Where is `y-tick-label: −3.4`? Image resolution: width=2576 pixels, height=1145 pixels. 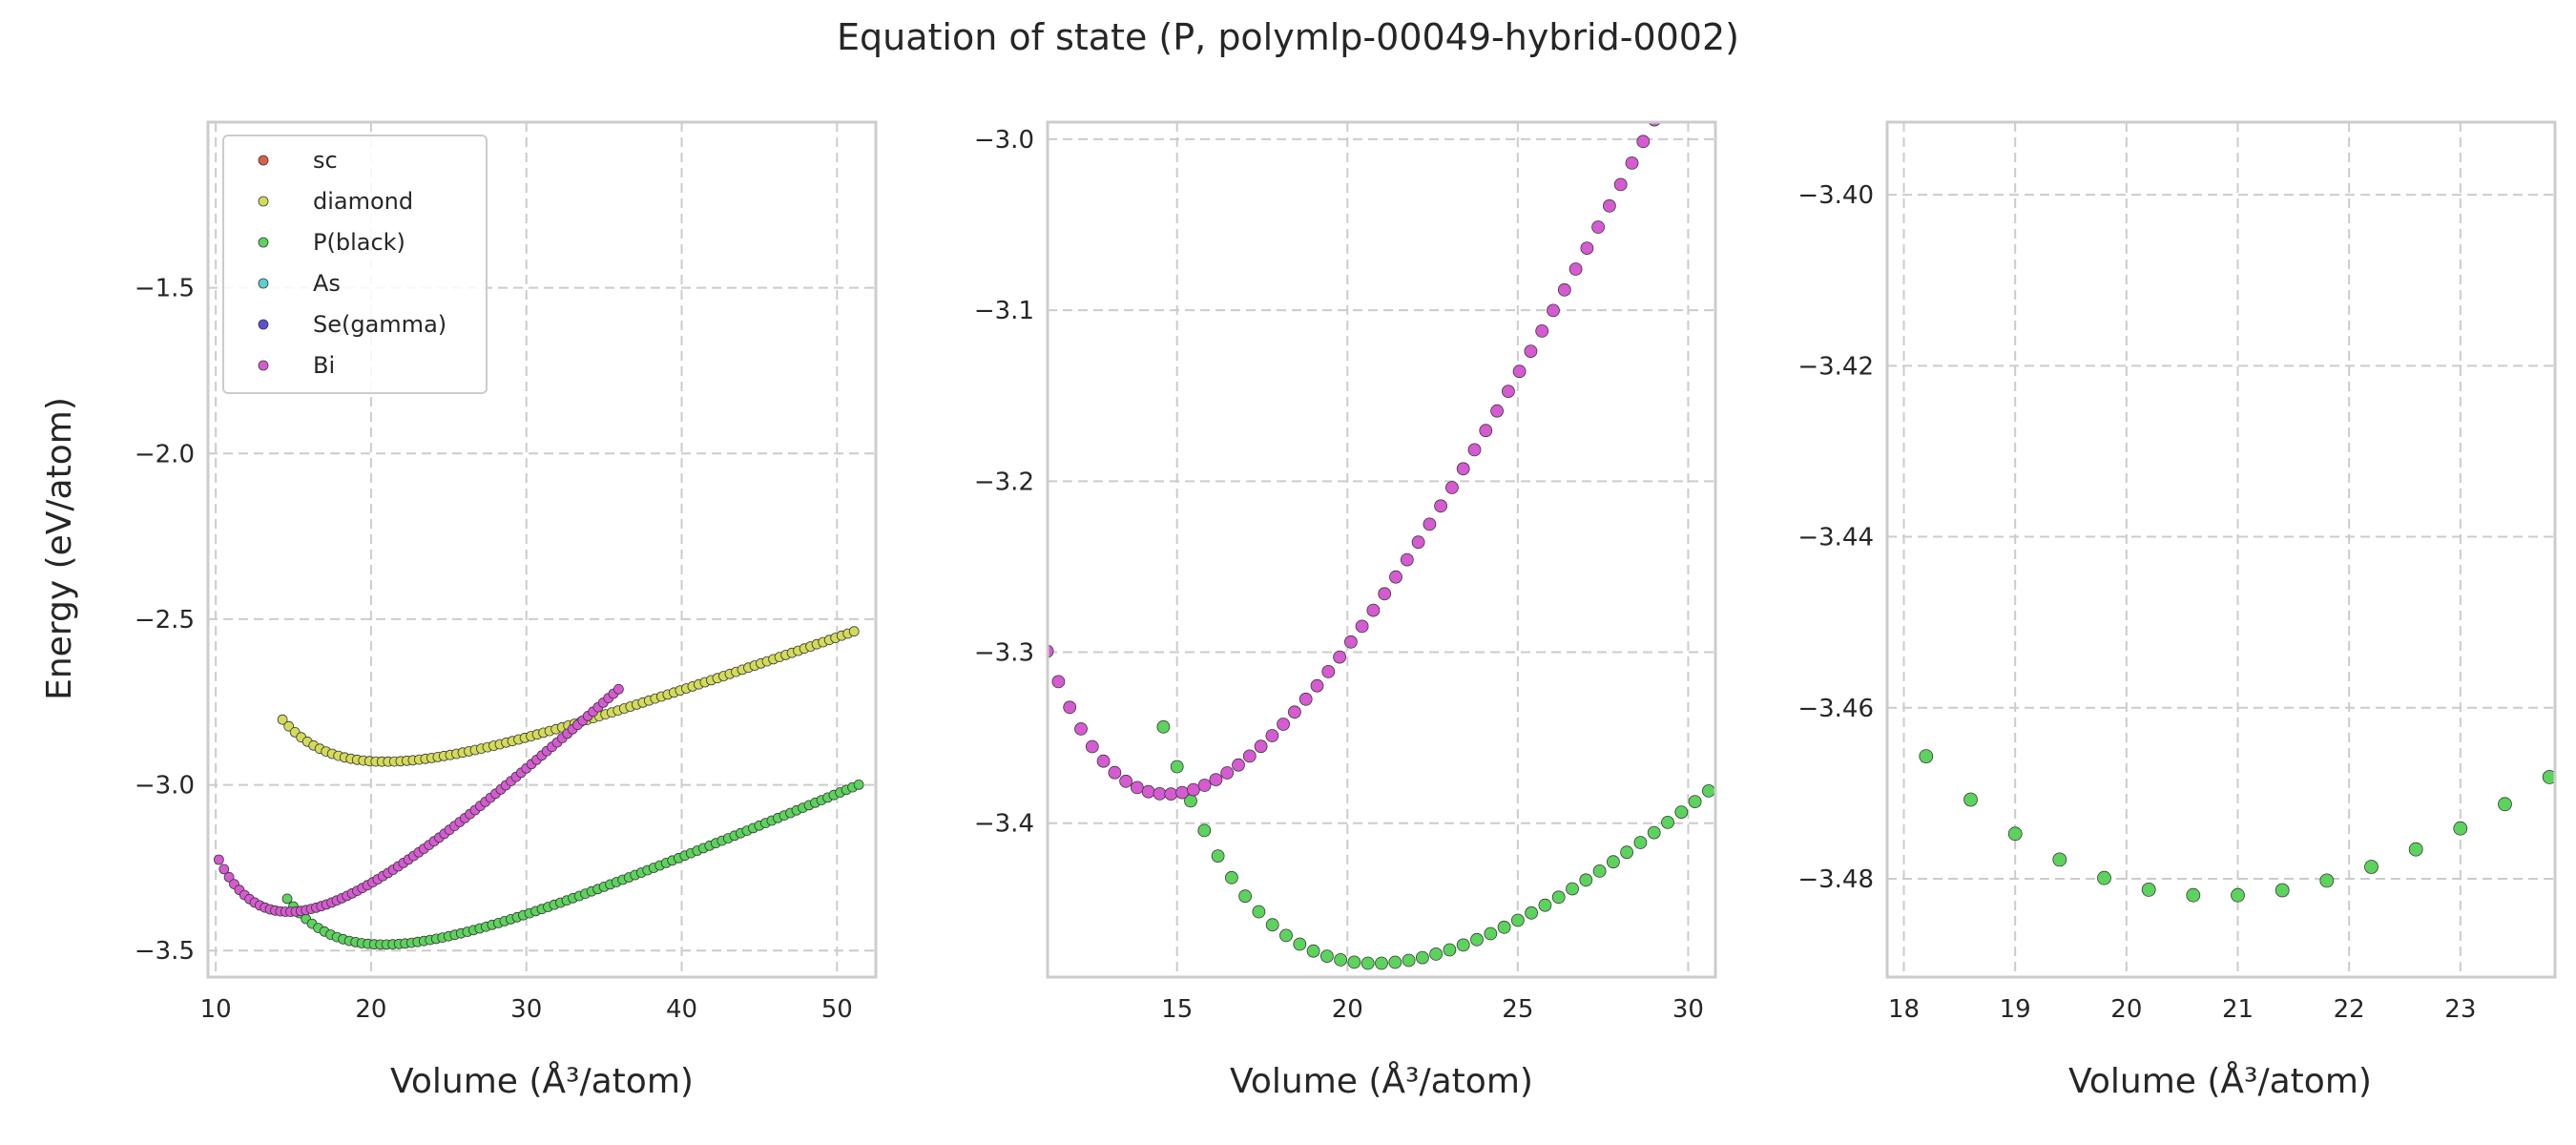
y-tick-label: −3.4 is located at coordinates (1004, 825).